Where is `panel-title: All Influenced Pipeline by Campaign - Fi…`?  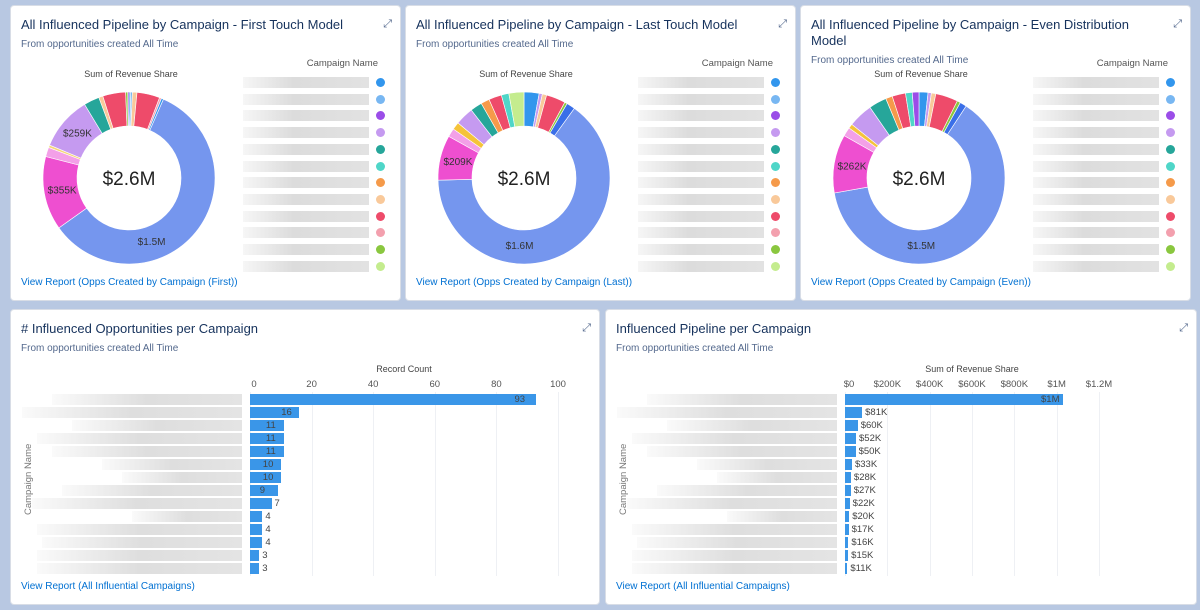 panel-title: All Influenced Pipeline by Campaign - Fi… is located at coordinates (182, 24).